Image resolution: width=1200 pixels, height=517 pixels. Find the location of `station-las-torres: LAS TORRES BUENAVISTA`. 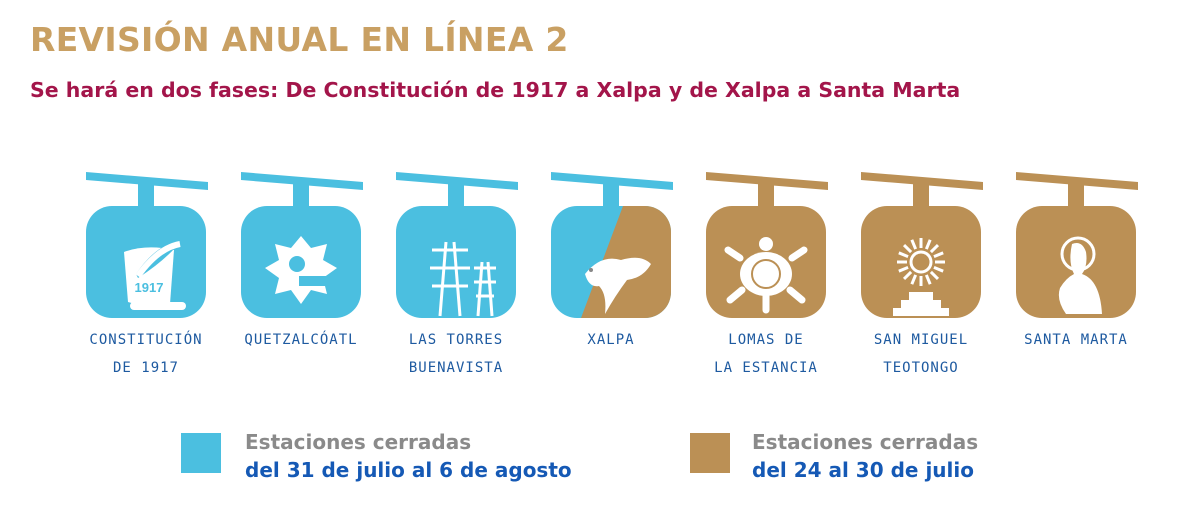

station-las-torres: LAS TORRES BUENAVISTA is located at coordinates (456, 275).